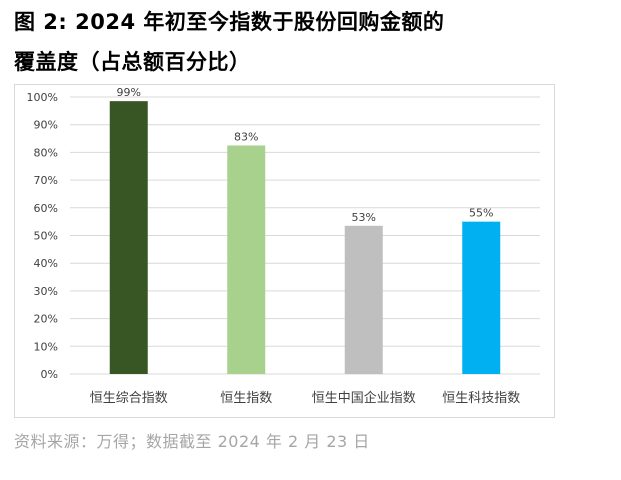 The image size is (621, 480). What do you see at coordinates (46, 208) in the screenshot?
I see `y-tick-label: 60%` at bounding box center [46, 208].